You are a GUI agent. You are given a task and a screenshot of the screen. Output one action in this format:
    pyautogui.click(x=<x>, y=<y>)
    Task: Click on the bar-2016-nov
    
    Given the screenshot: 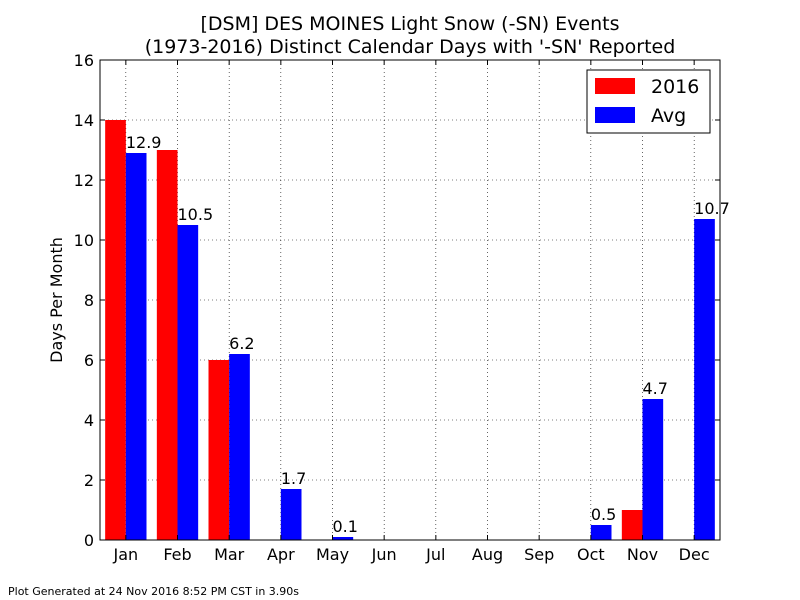 What is the action you would take?
    pyautogui.click(x=632, y=525)
    